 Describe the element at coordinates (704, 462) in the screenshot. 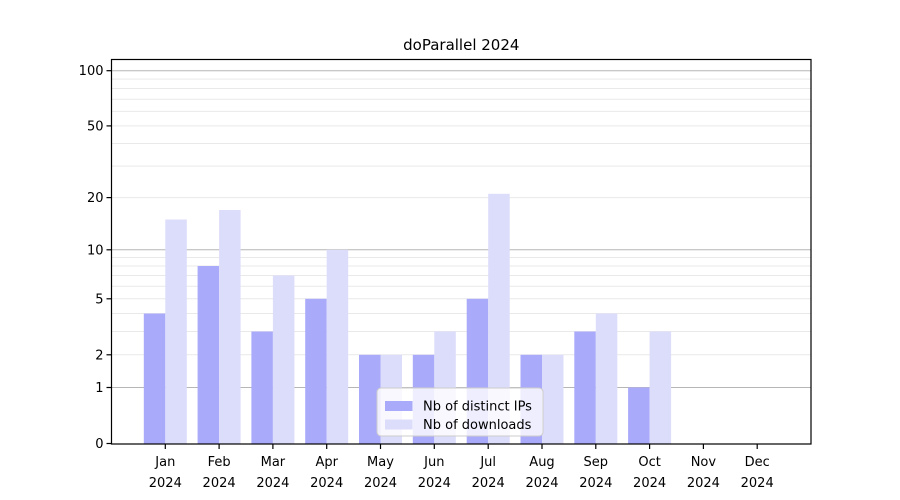

I see `x-tick-label-month-nov: Nov` at that location.